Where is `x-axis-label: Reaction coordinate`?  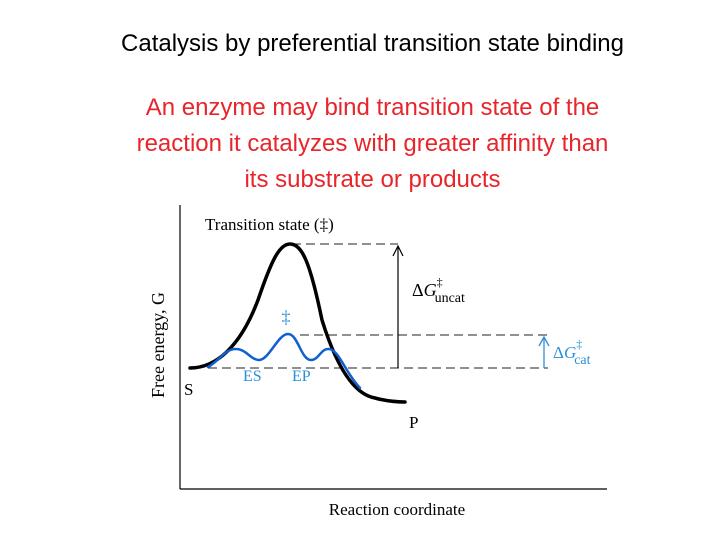
x-axis-label: Reaction coordinate is located at coordinates (397, 509).